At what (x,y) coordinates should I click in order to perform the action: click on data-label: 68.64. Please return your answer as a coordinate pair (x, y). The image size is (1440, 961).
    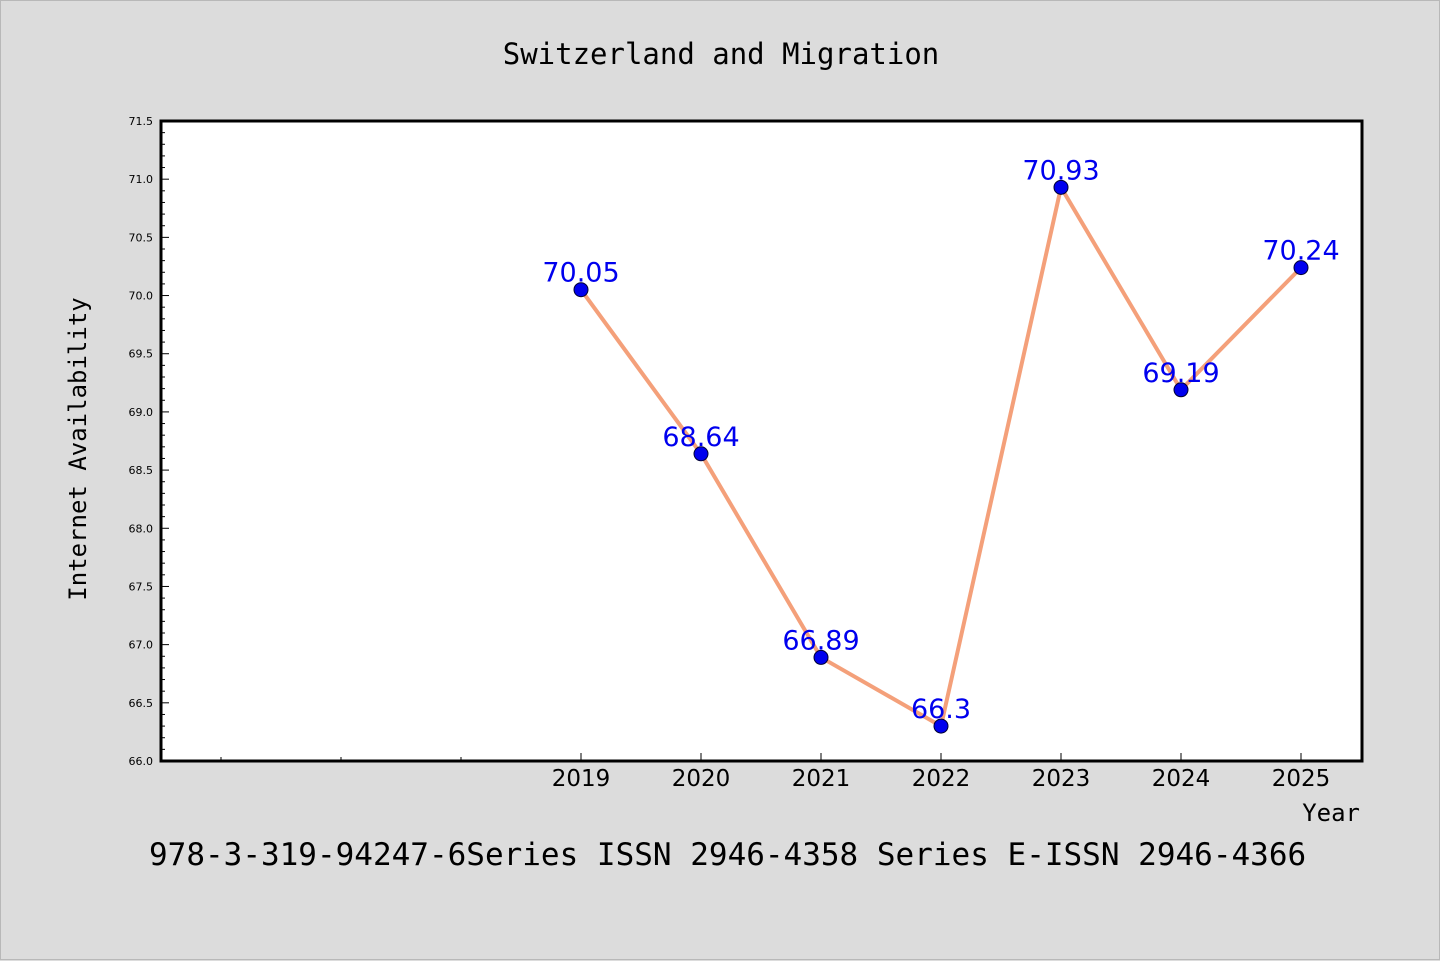
    Looking at the image, I should click on (700, 437).